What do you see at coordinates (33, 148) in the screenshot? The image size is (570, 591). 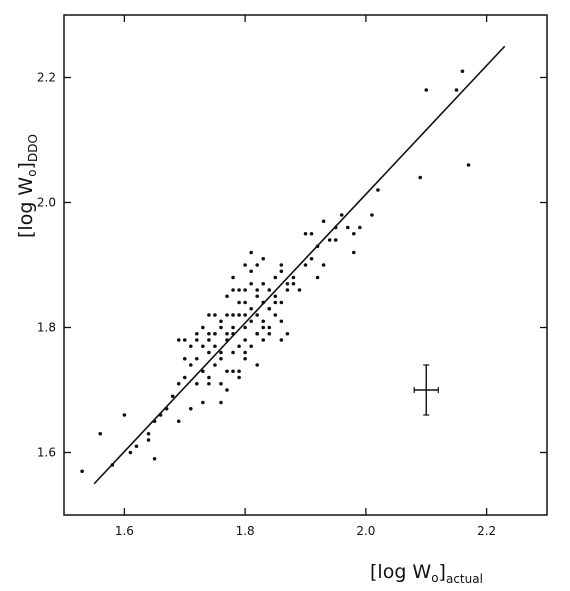 I see `y-axis-title-sub: DDO` at bounding box center [33, 148].